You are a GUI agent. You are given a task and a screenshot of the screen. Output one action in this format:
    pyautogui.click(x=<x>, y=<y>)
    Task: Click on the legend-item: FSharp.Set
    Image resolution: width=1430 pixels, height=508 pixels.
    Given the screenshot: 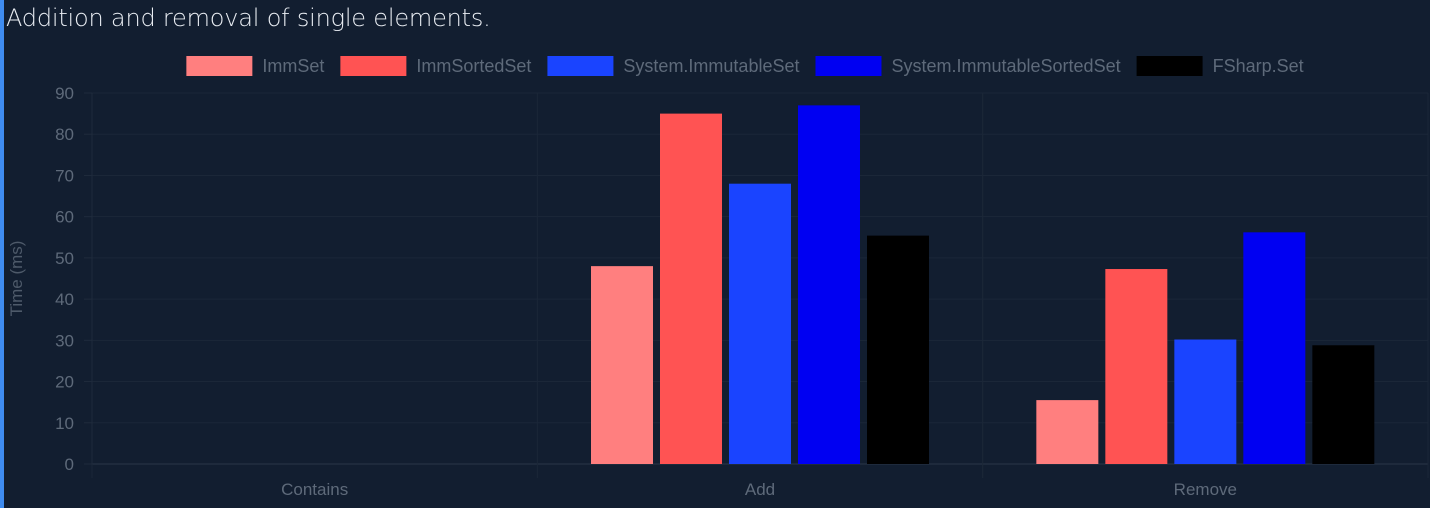 What is the action you would take?
    pyautogui.click(x=1220, y=66)
    